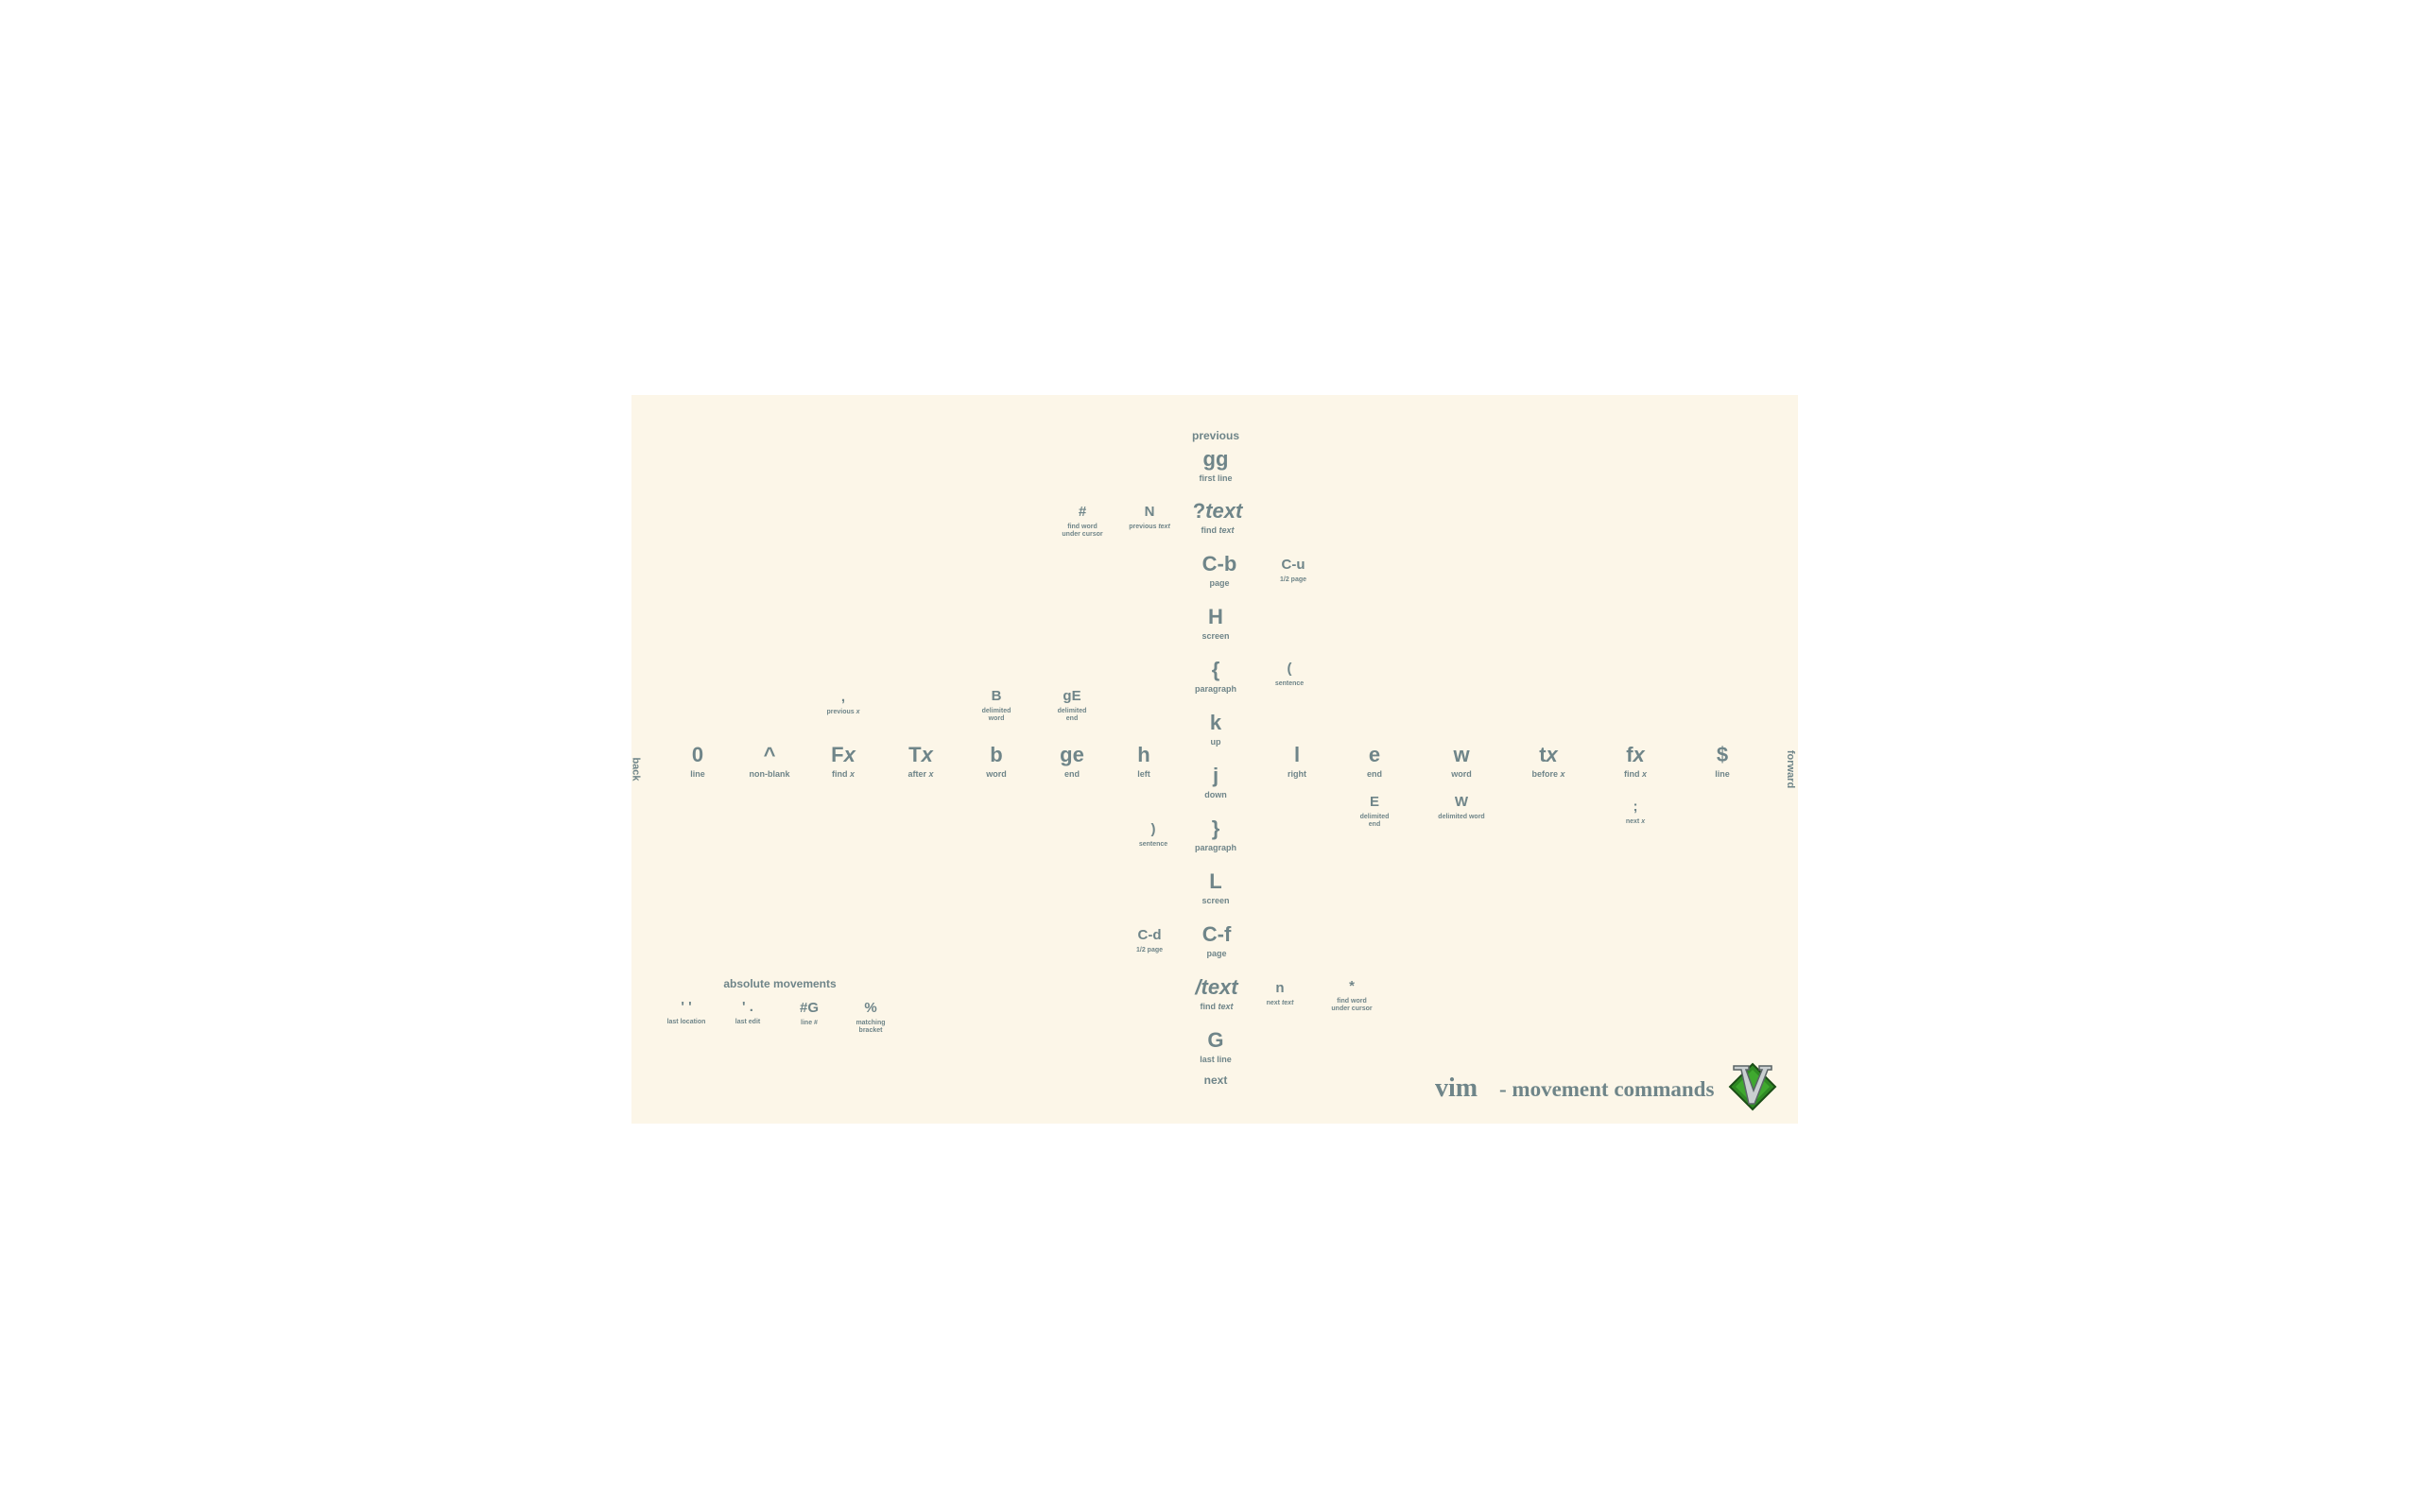 This screenshot has height=1512, width=2420. Describe the element at coordinates (1215, 775) in the screenshot. I see `key: j` at that location.